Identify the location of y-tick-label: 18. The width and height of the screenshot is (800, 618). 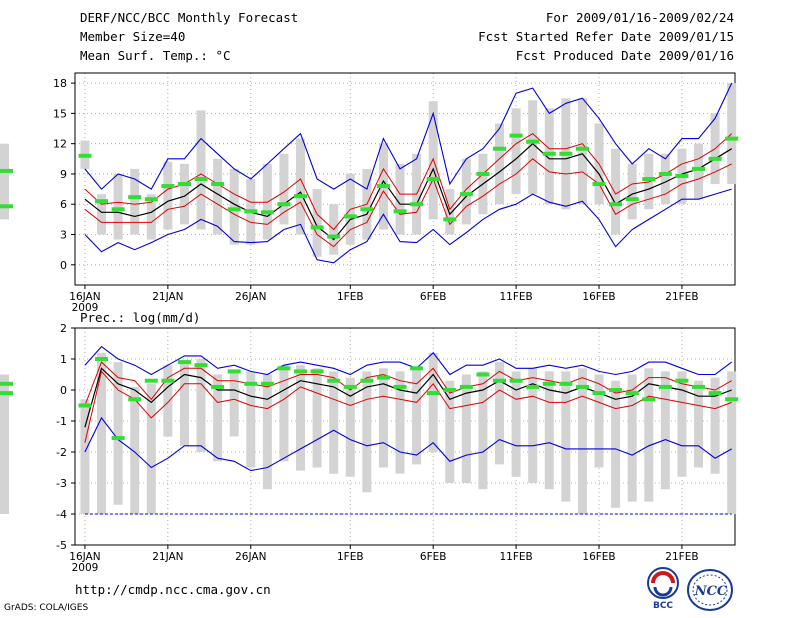
(60, 83).